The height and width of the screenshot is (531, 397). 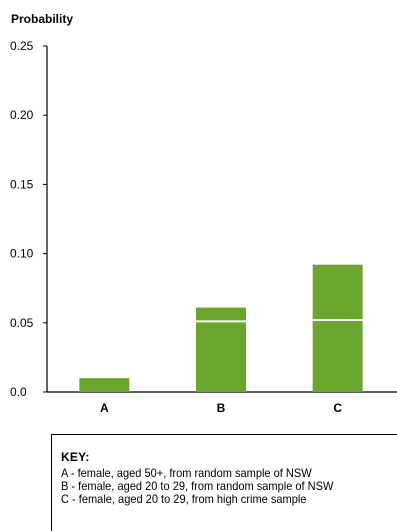 What do you see at coordinates (22, 254) in the screenshot?
I see `y-tick-label: 0.10` at bounding box center [22, 254].